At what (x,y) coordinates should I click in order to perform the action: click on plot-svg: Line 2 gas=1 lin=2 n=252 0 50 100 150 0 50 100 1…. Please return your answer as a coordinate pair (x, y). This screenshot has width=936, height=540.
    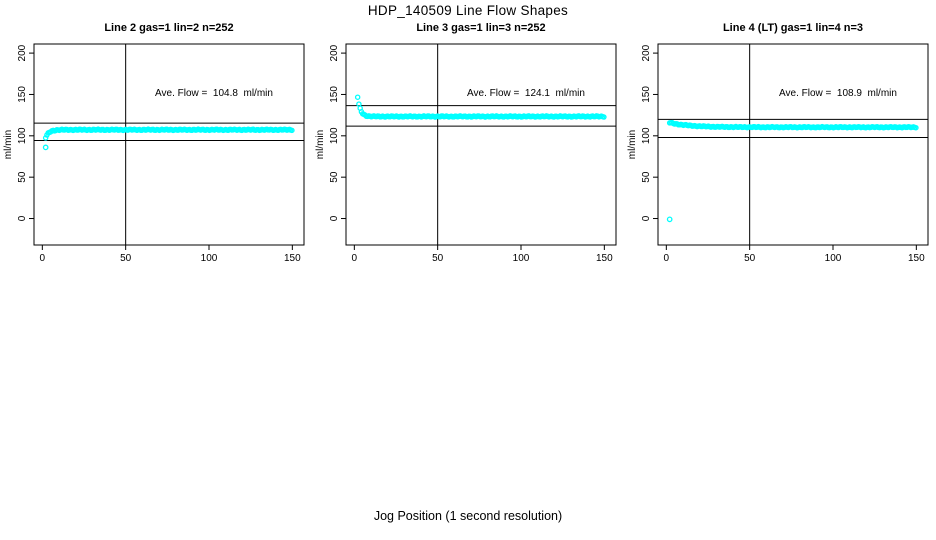
    Looking at the image, I should click on (154, 143).